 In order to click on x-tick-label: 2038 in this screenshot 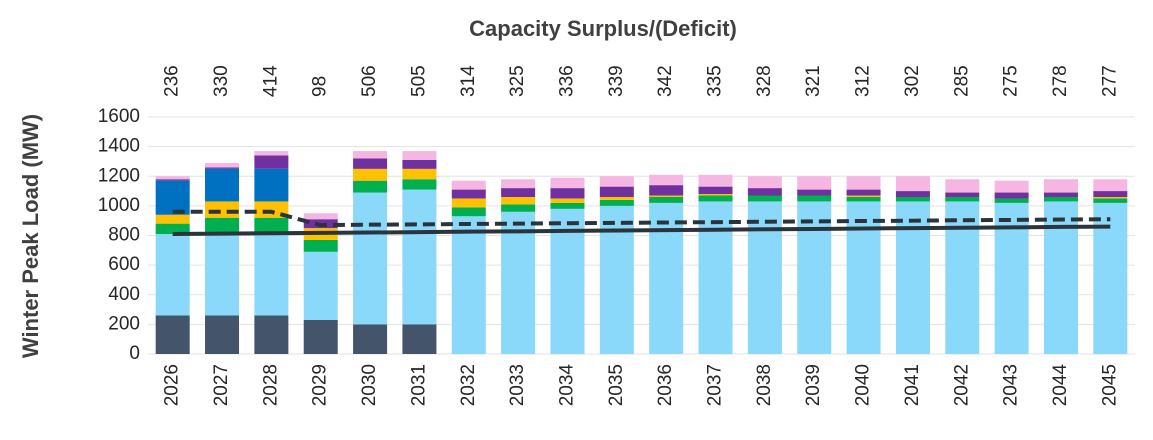, I will do `click(764, 385)`.